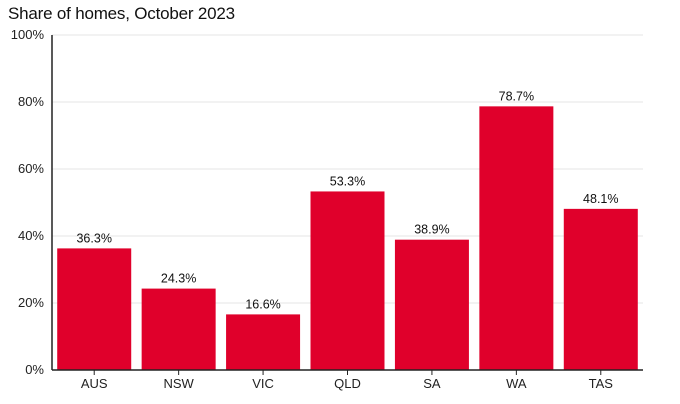 The width and height of the screenshot is (680, 404). I want to click on x-tick-label: QLD, so click(347, 383).